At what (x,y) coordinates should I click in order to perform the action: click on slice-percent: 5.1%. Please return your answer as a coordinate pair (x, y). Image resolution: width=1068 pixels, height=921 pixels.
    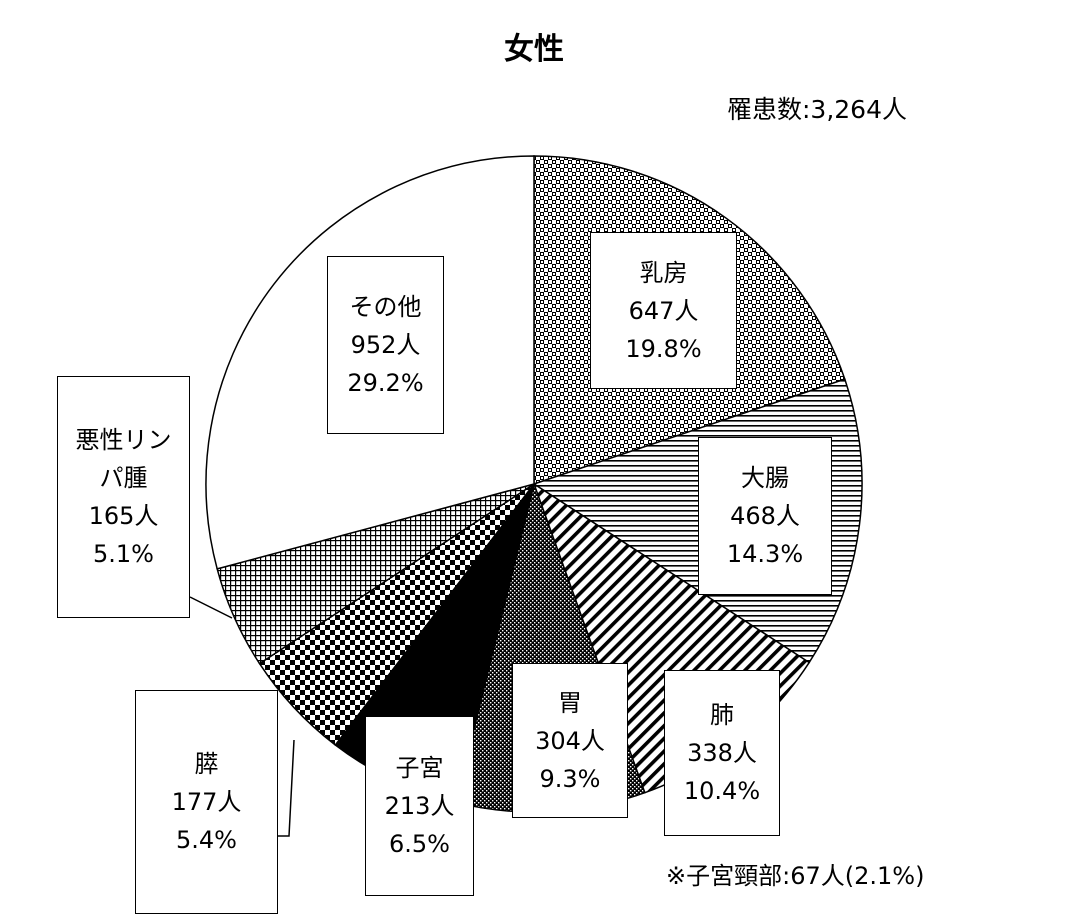
    Looking at the image, I should click on (123, 554).